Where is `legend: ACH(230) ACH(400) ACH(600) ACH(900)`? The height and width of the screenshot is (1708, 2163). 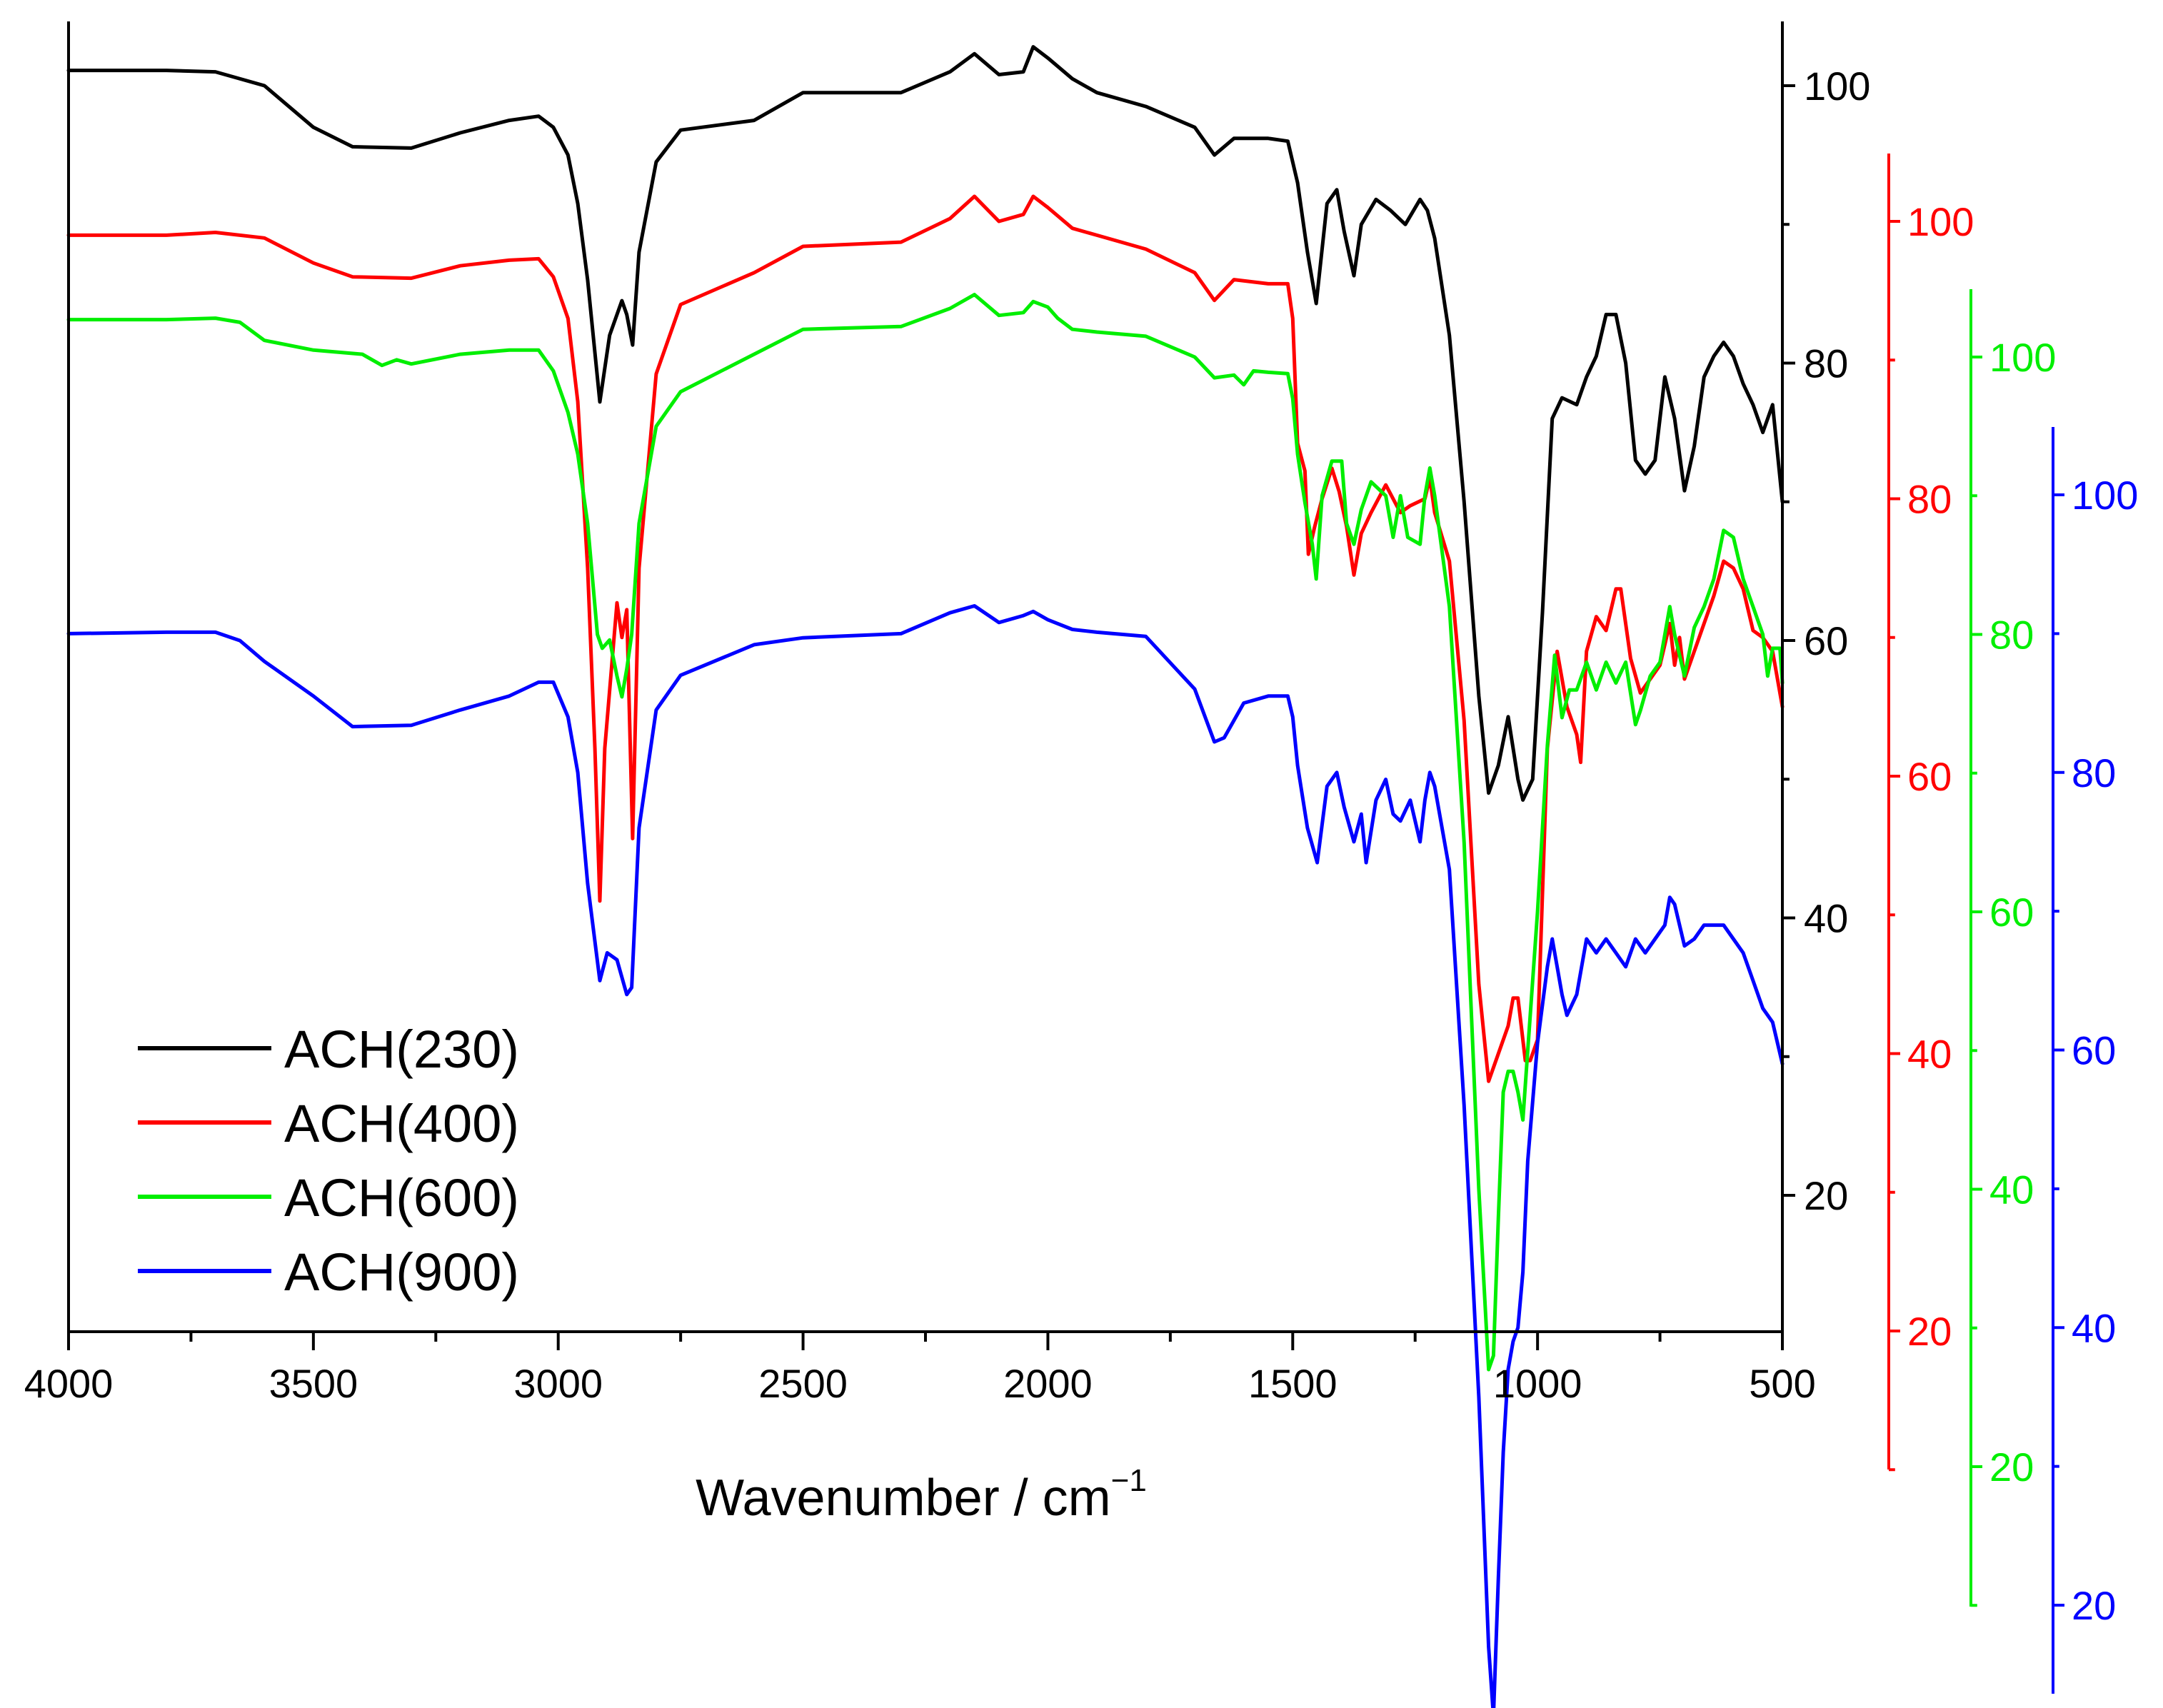
legend: ACH(230) ACH(400) ACH(600) ACH(900) is located at coordinates (328, 1161).